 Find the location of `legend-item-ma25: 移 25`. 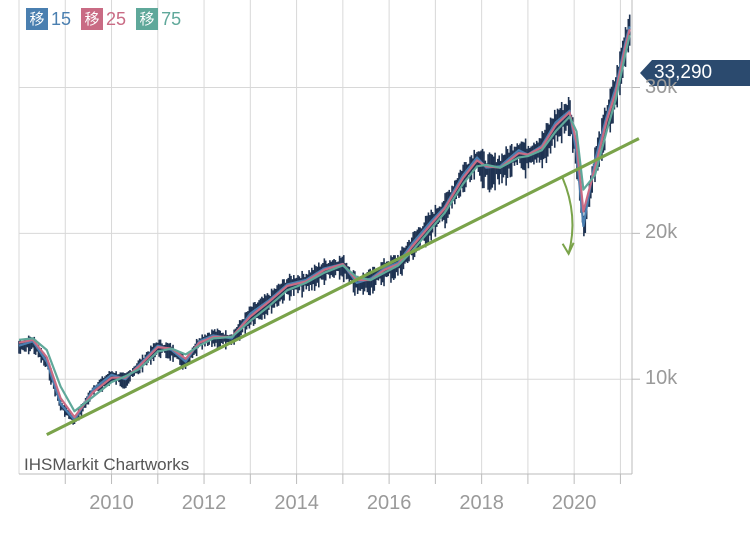

legend-item-ma25: 移 25 is located at coordinates (103, 19).